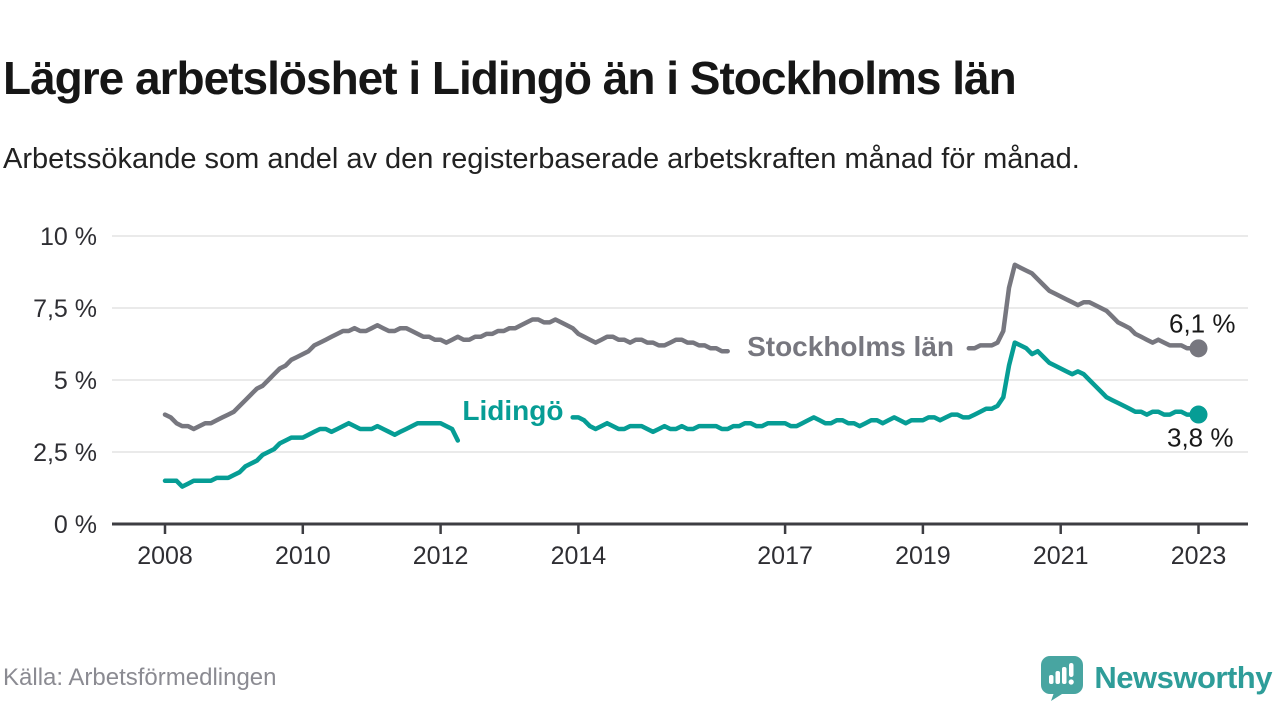 Image resolution: width=1280 pixels, height=720 pixels. Describe the element at coordinates (140, 677) in the screenshot. I see `source-note: Källa: Arbetsförmedlingen` at that location.